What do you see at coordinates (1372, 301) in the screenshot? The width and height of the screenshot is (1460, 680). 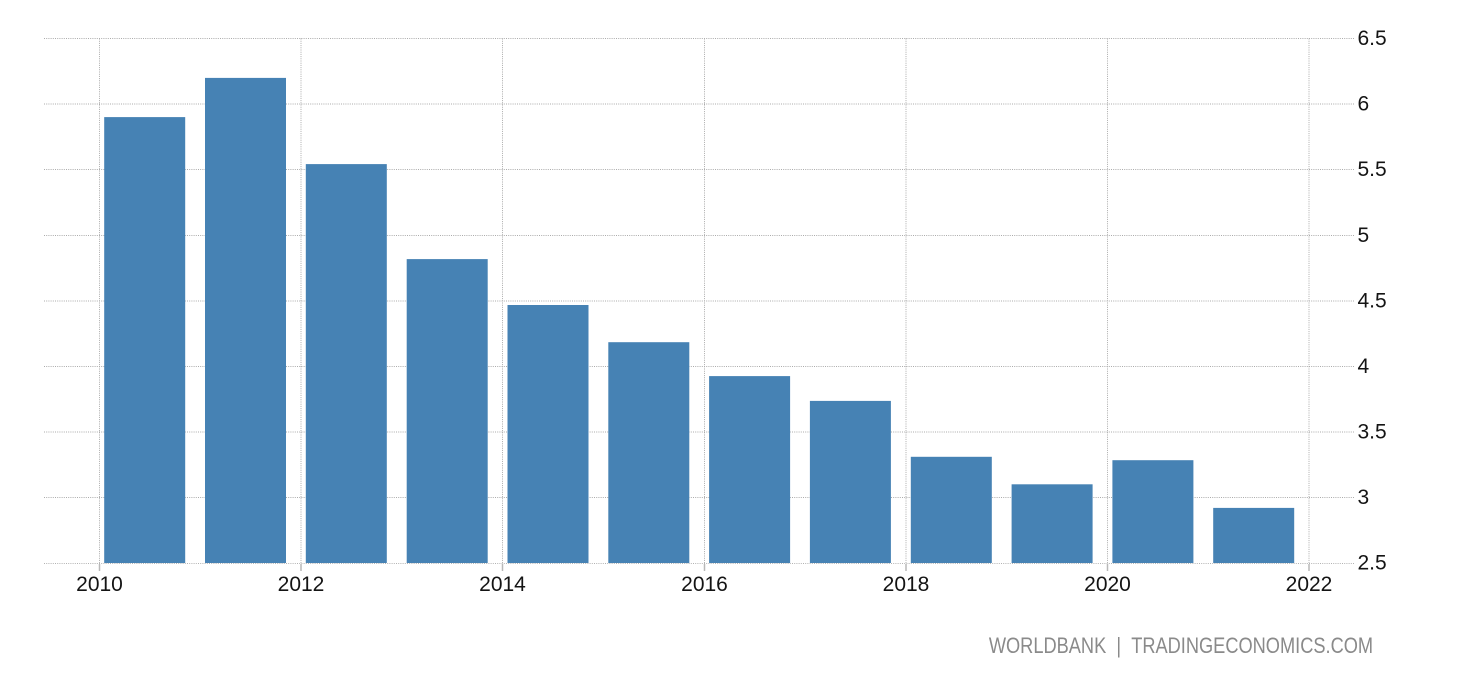 I see `svg-text: 4.5` at bounding box center [1372, 301].